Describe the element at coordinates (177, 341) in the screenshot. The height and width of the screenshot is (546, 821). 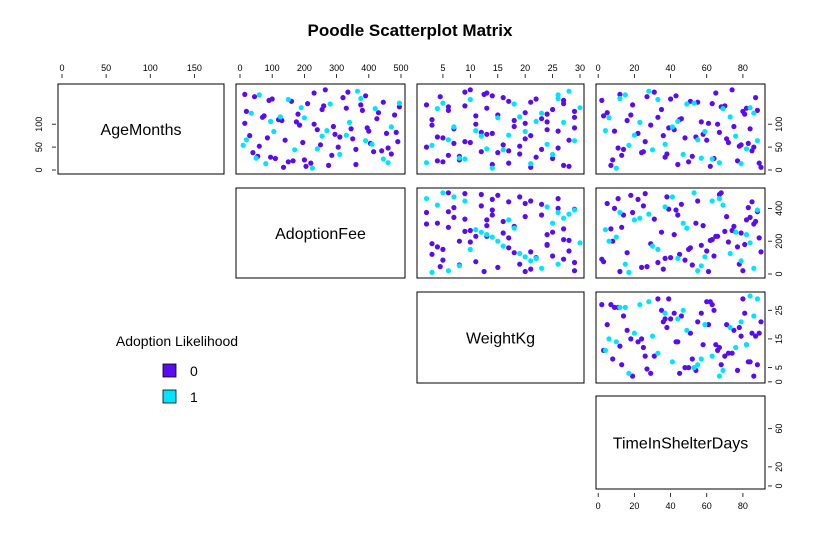
I see `legend-title: Adoption Likelihood` at that location.